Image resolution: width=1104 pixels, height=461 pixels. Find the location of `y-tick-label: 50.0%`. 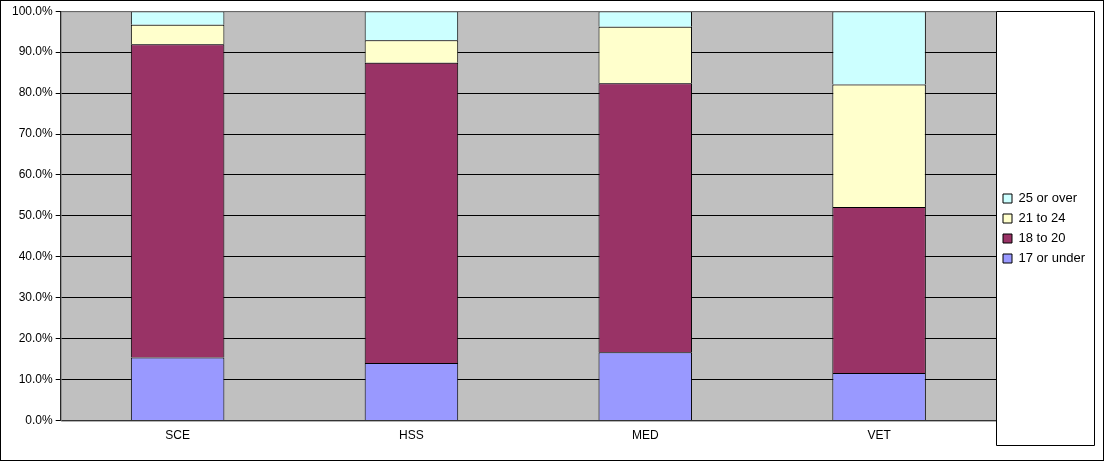

y-tick-label: 50.0% is located at coordinates (36, 215).